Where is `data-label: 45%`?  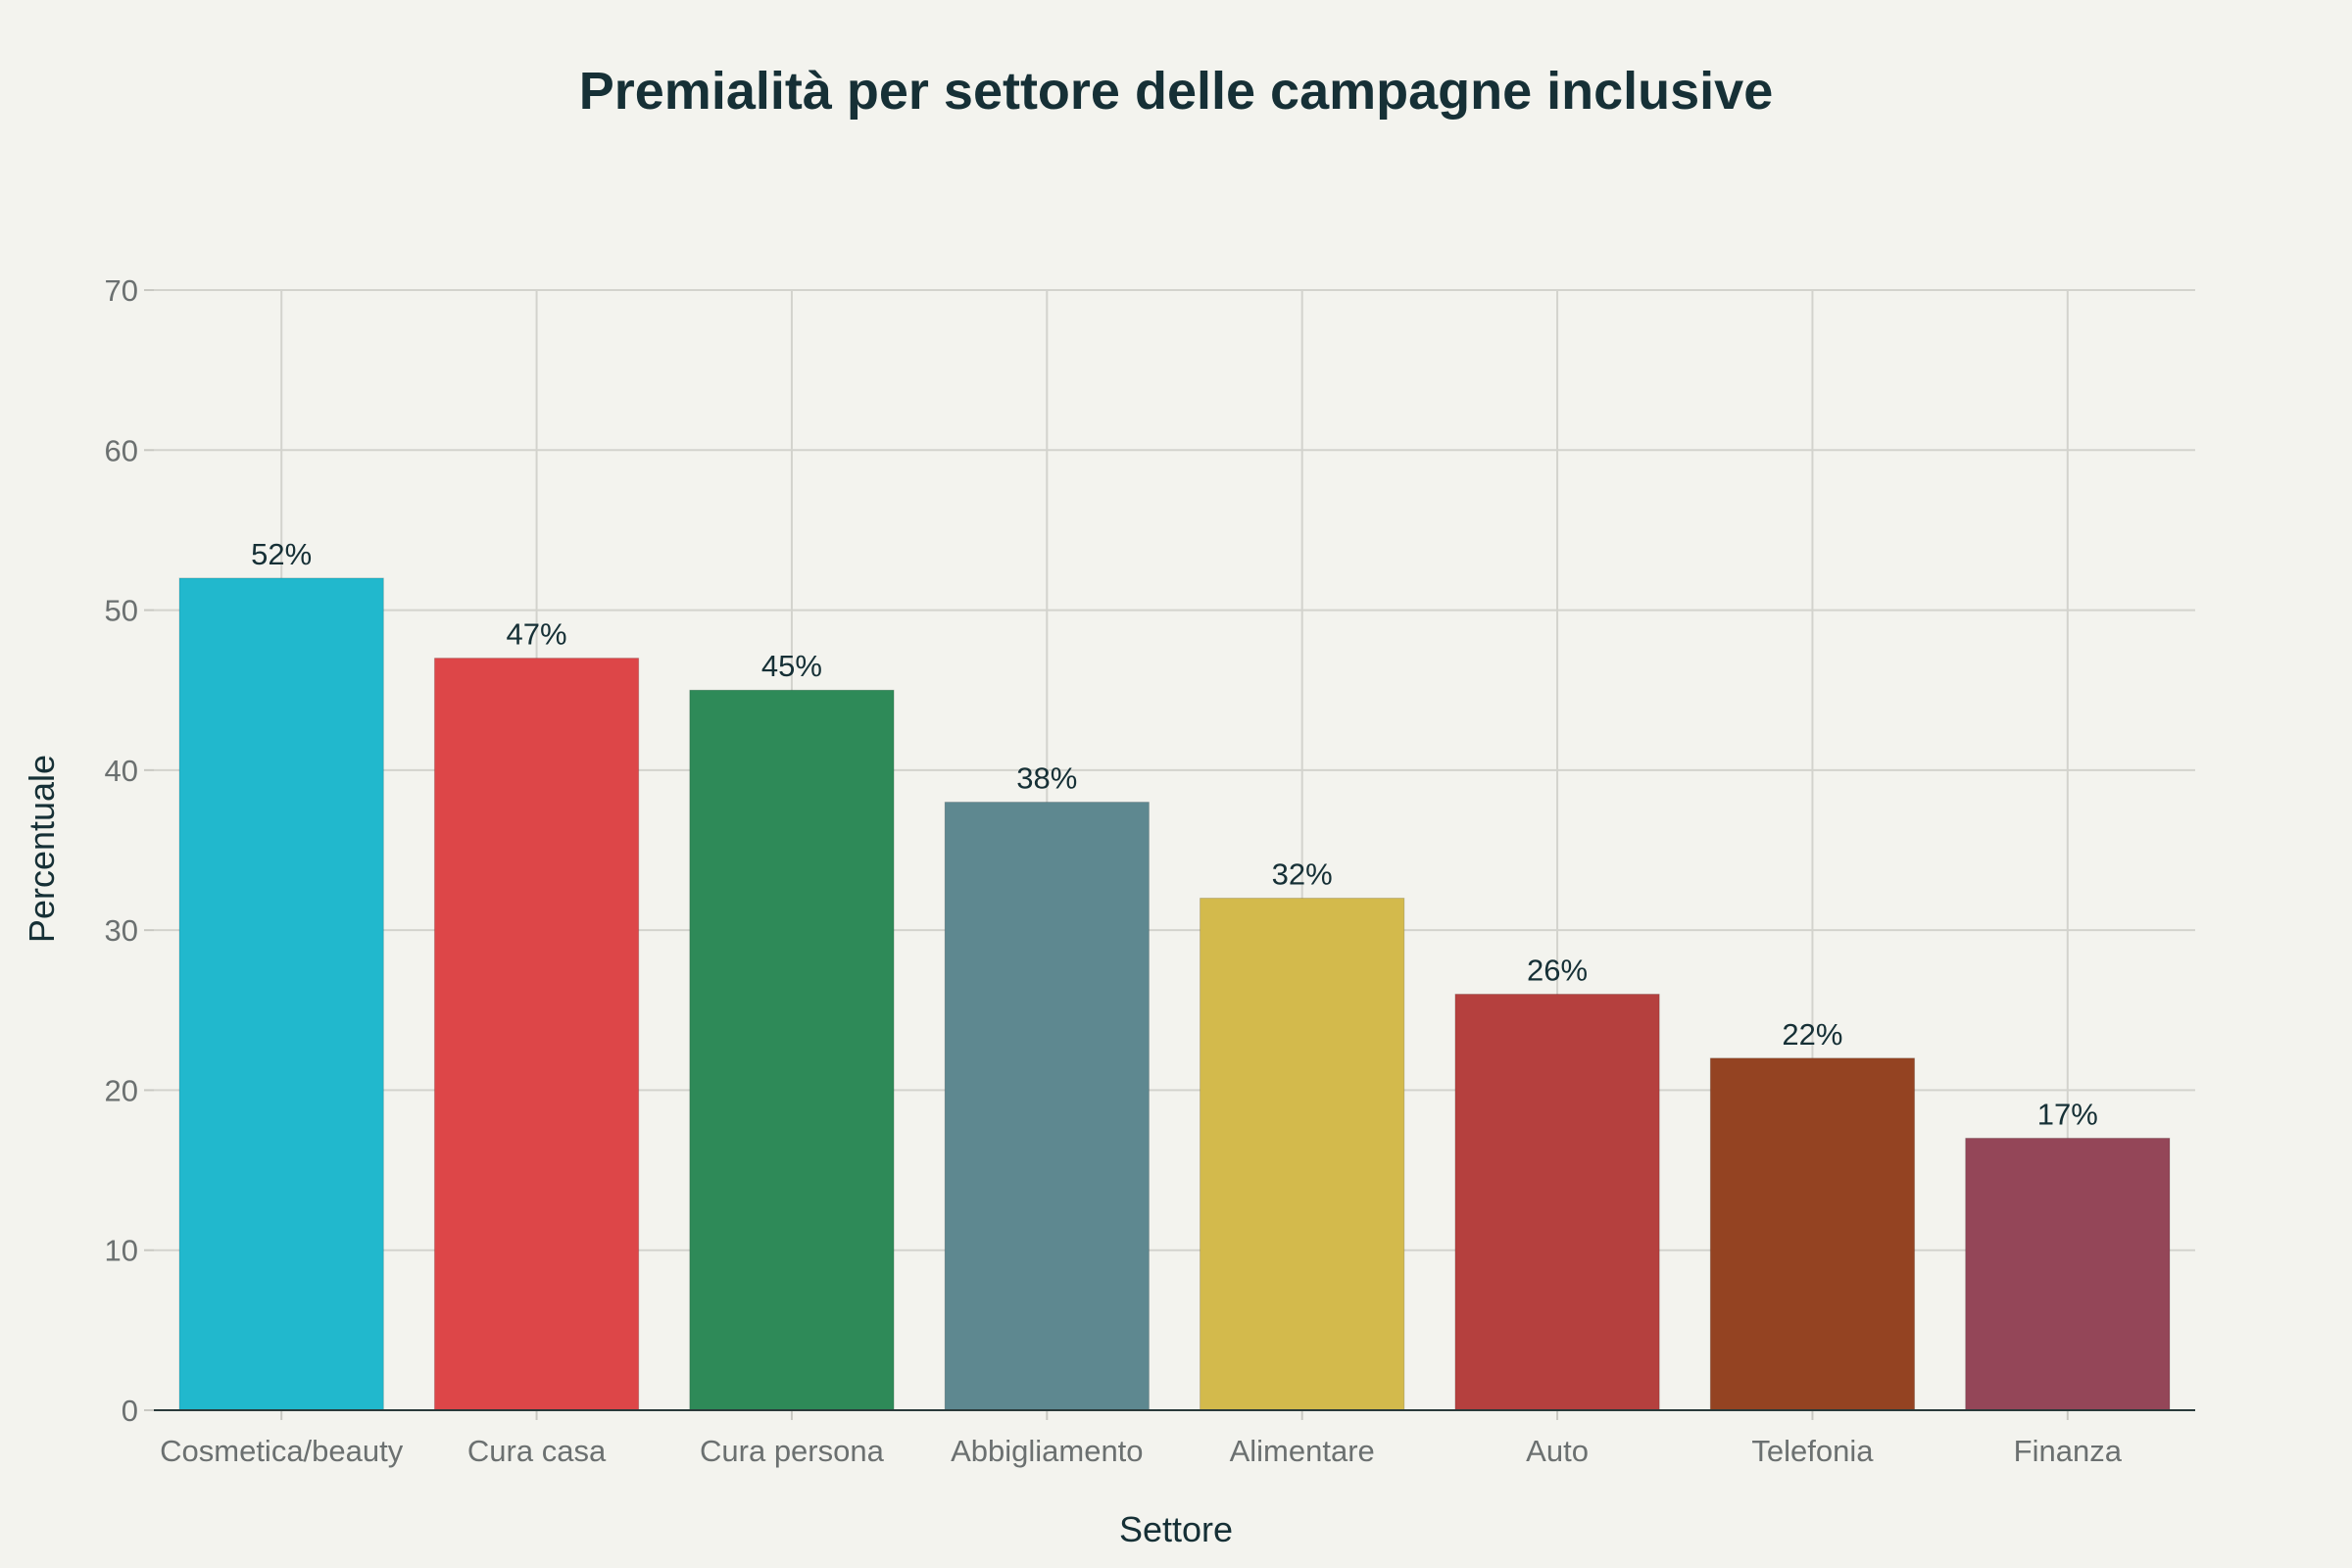 data-label: 45% is located at coordinates (791, 666).